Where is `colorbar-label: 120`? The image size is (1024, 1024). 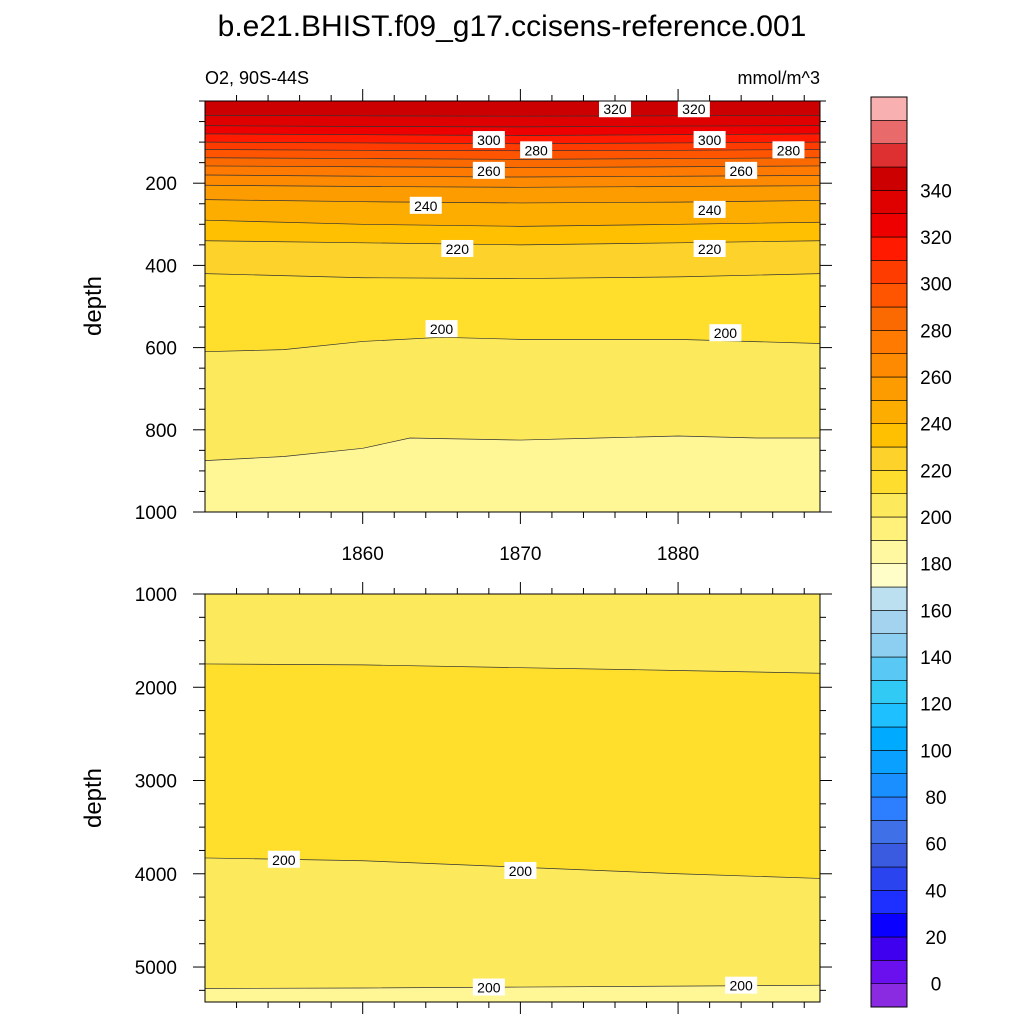
colorbar-label: 120 is located at coordinates (936, 705).